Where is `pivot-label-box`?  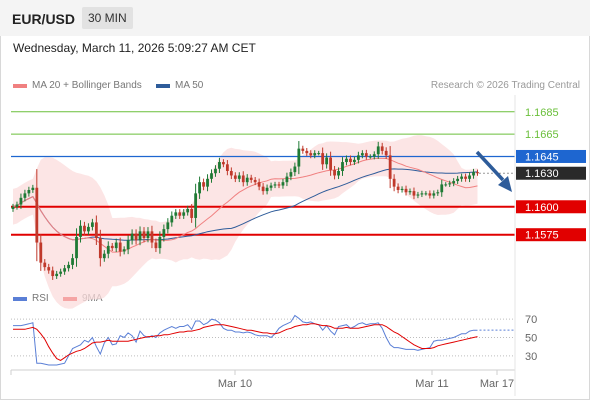 pivot-label-box is located at coordinates (551, 156).